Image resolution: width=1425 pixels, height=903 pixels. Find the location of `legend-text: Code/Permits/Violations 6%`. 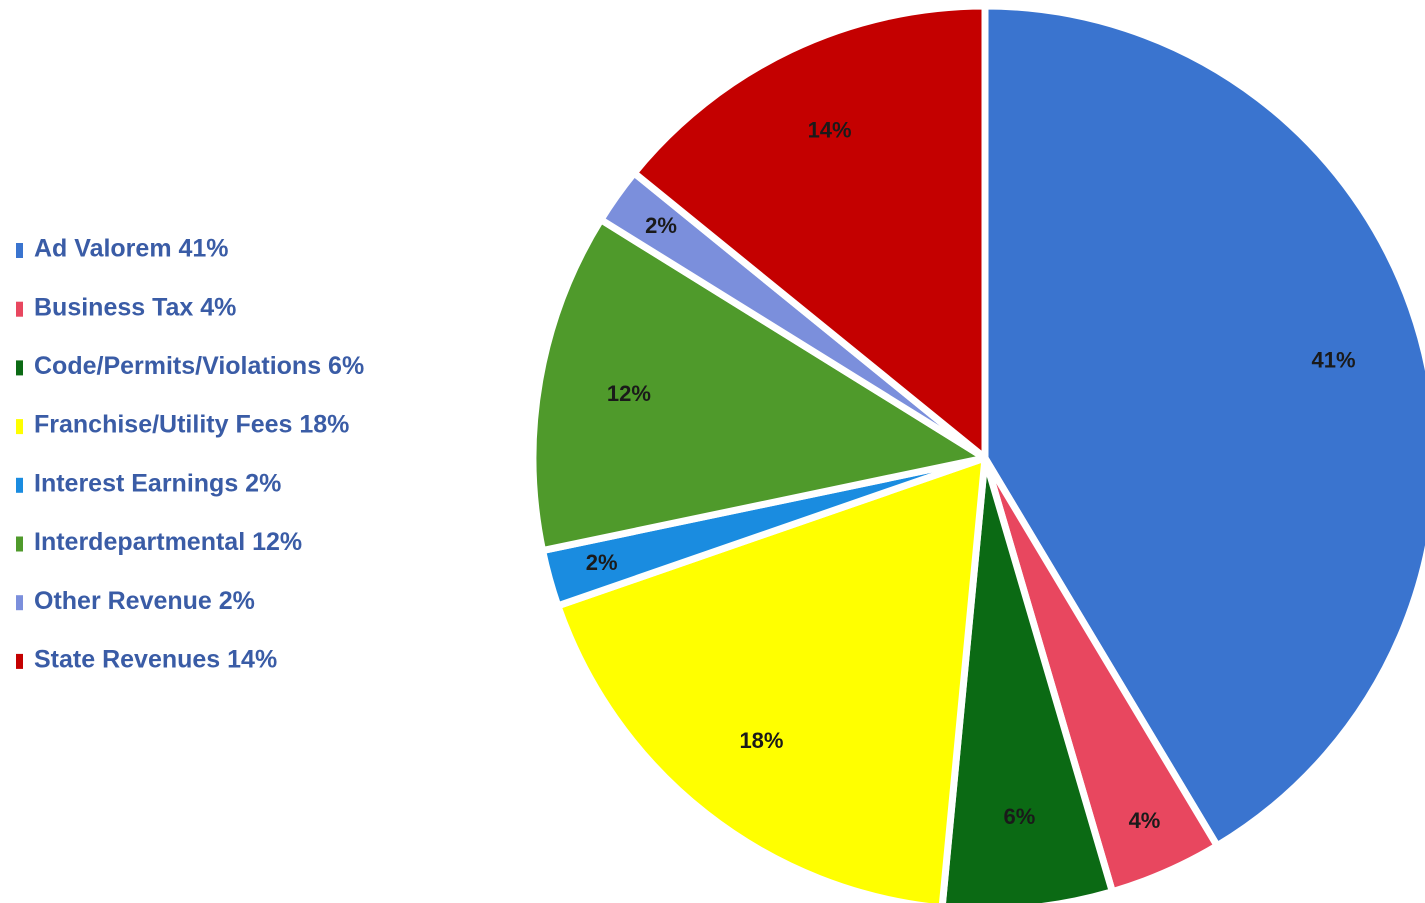

legend-text: Code/Permits/Violations 6% is located at coordinates (199, 366).